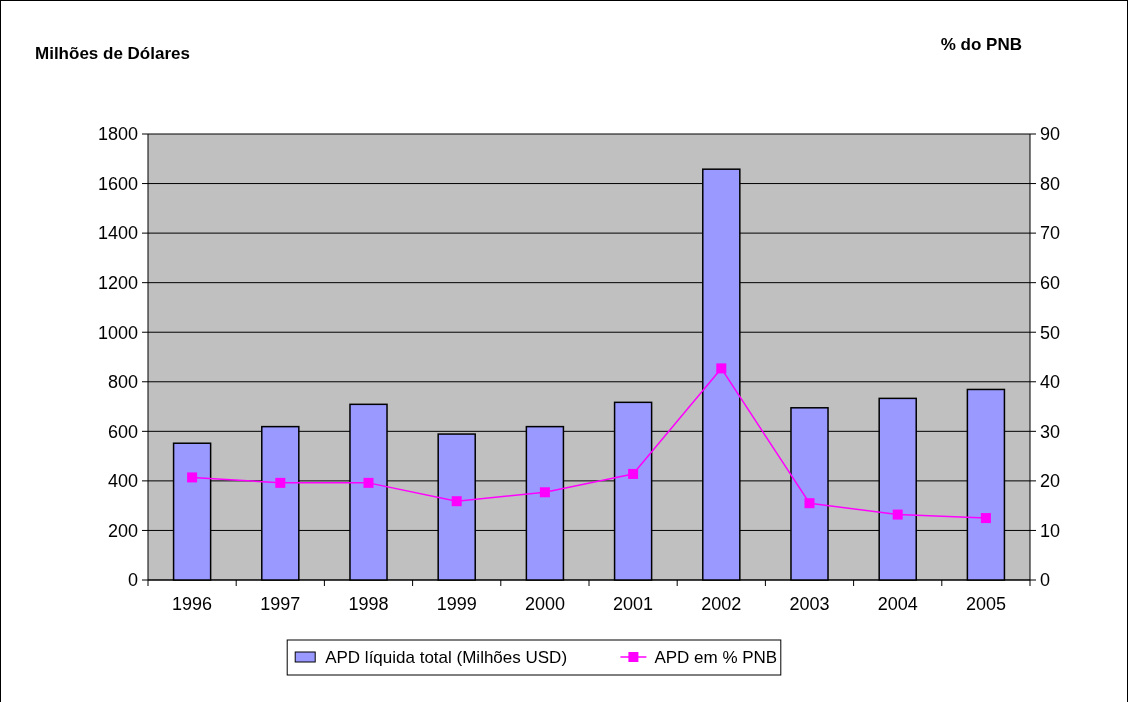 The width and height of the screenshot is (1128, 702). What do you see at coordinates (117, 233) in the screenshot?
I see `y-tick-label: 1400` at bounding box center [117, 233].